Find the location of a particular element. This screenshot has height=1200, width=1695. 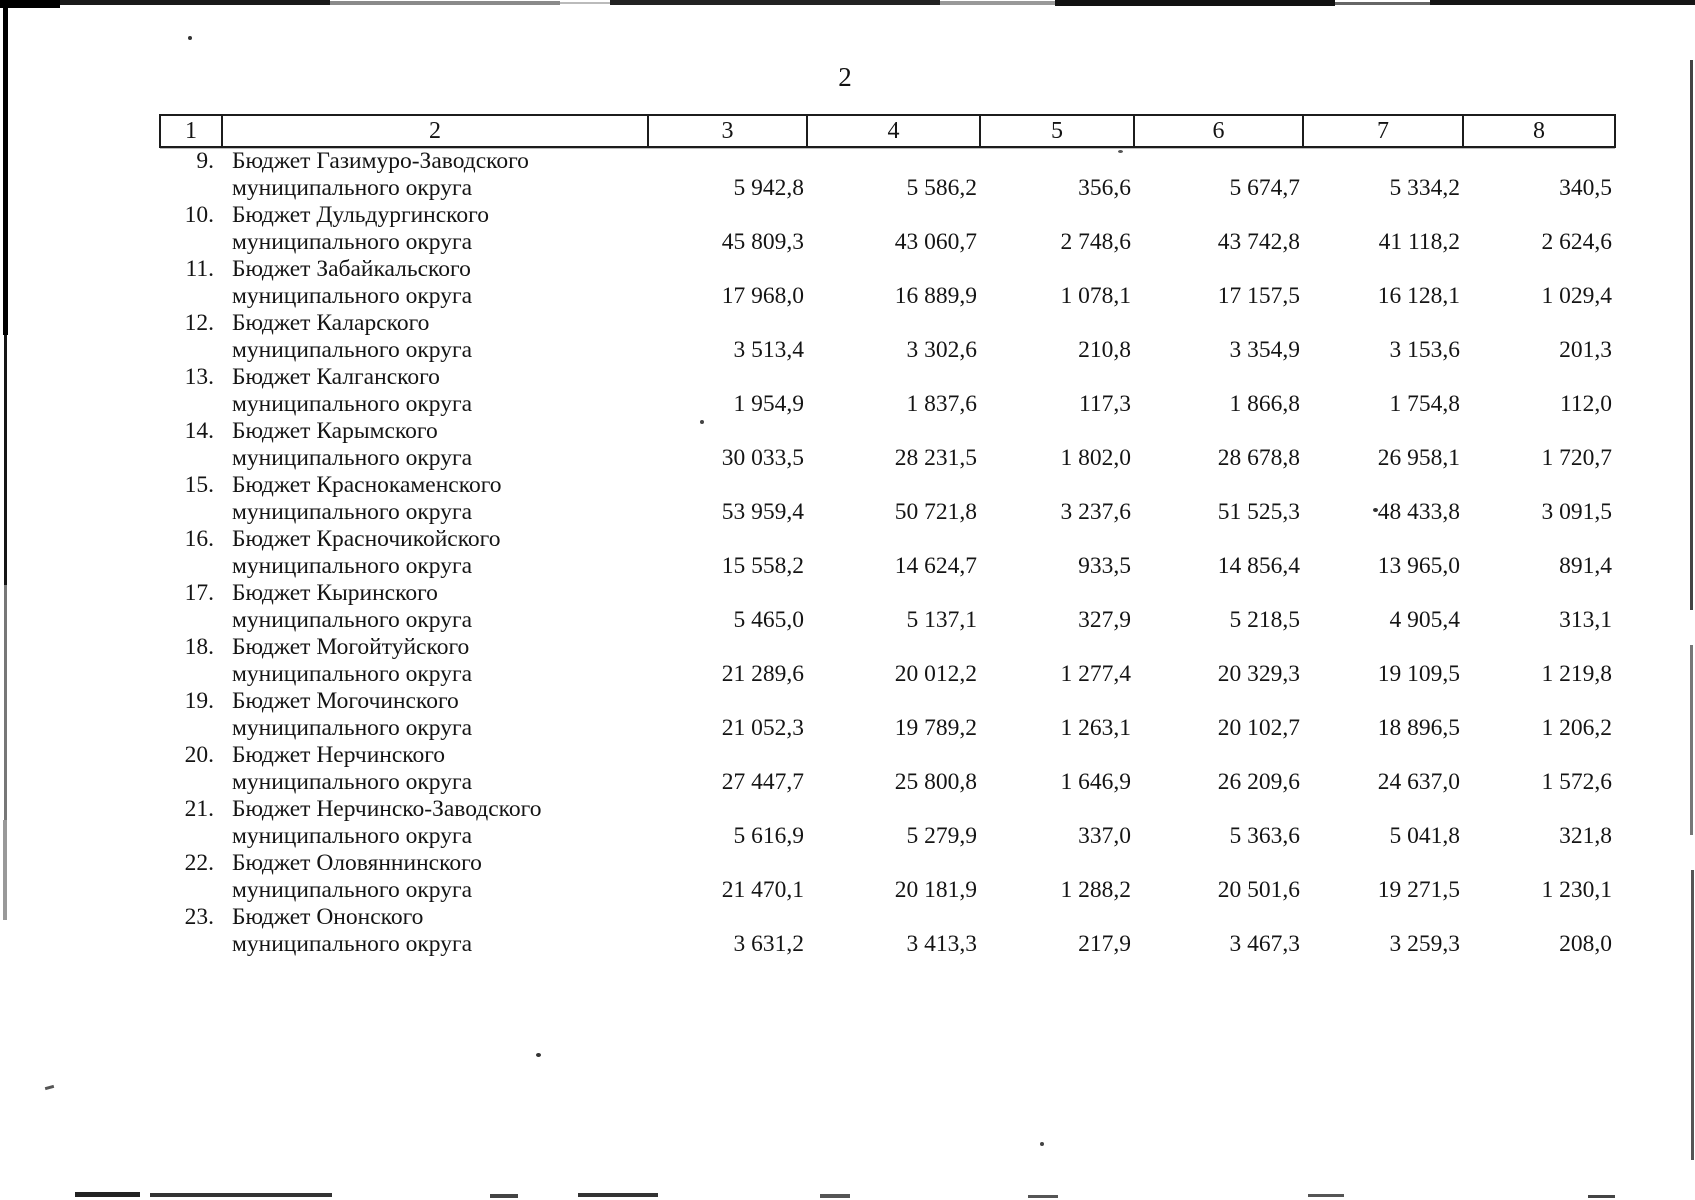

value-cell-col5: 117,3 is located at coordinates (1104, 404).